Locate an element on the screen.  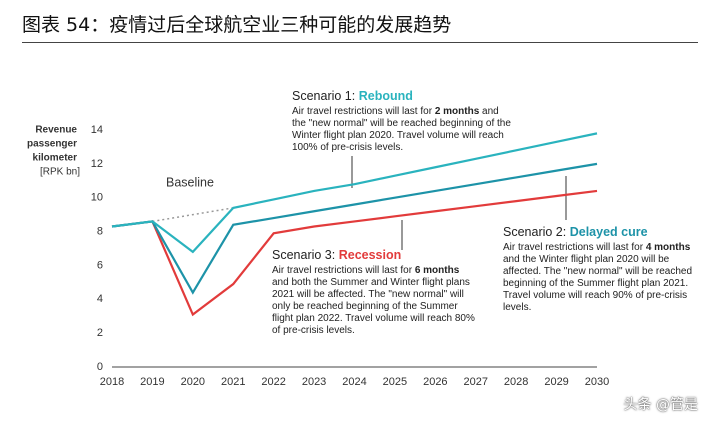
scenario-prefix: Scenario 3: is located at coordinates (305, 255).